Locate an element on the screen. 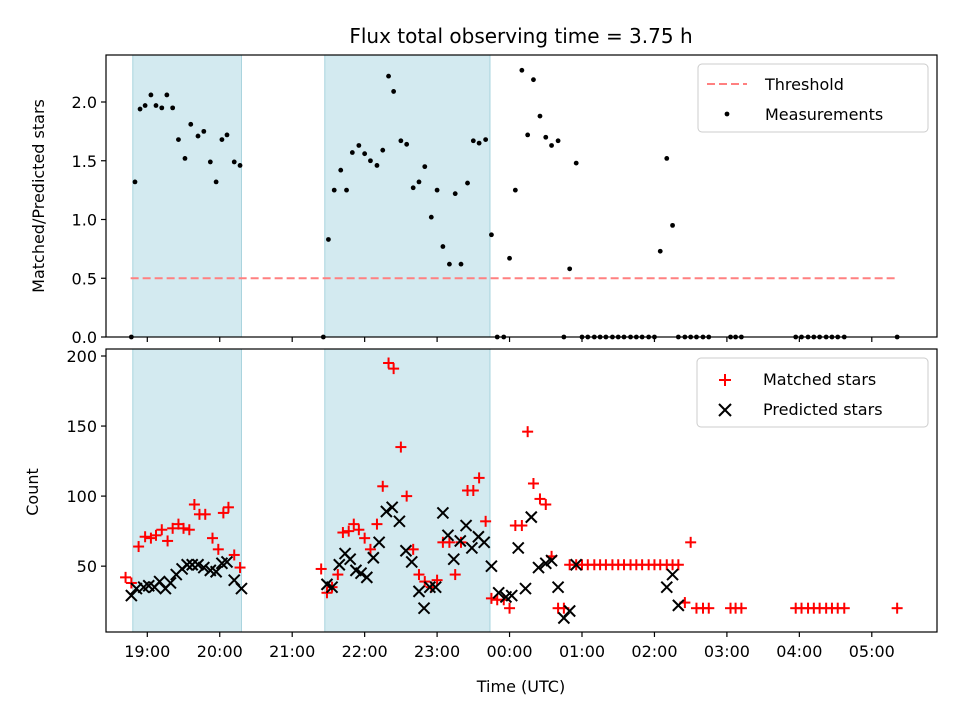  bottom-legend-box is located at coordinates (812, 392).